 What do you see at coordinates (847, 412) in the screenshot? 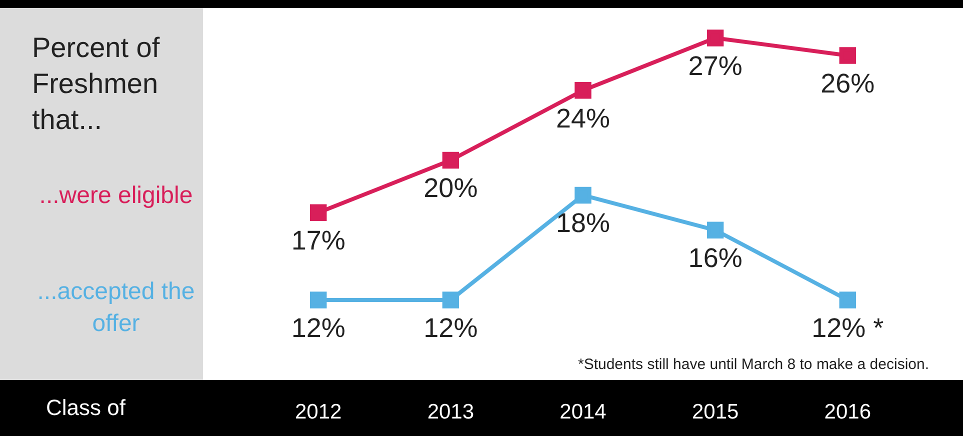
I see `x-tick-label: 2016` at bounding box center [847, 412].